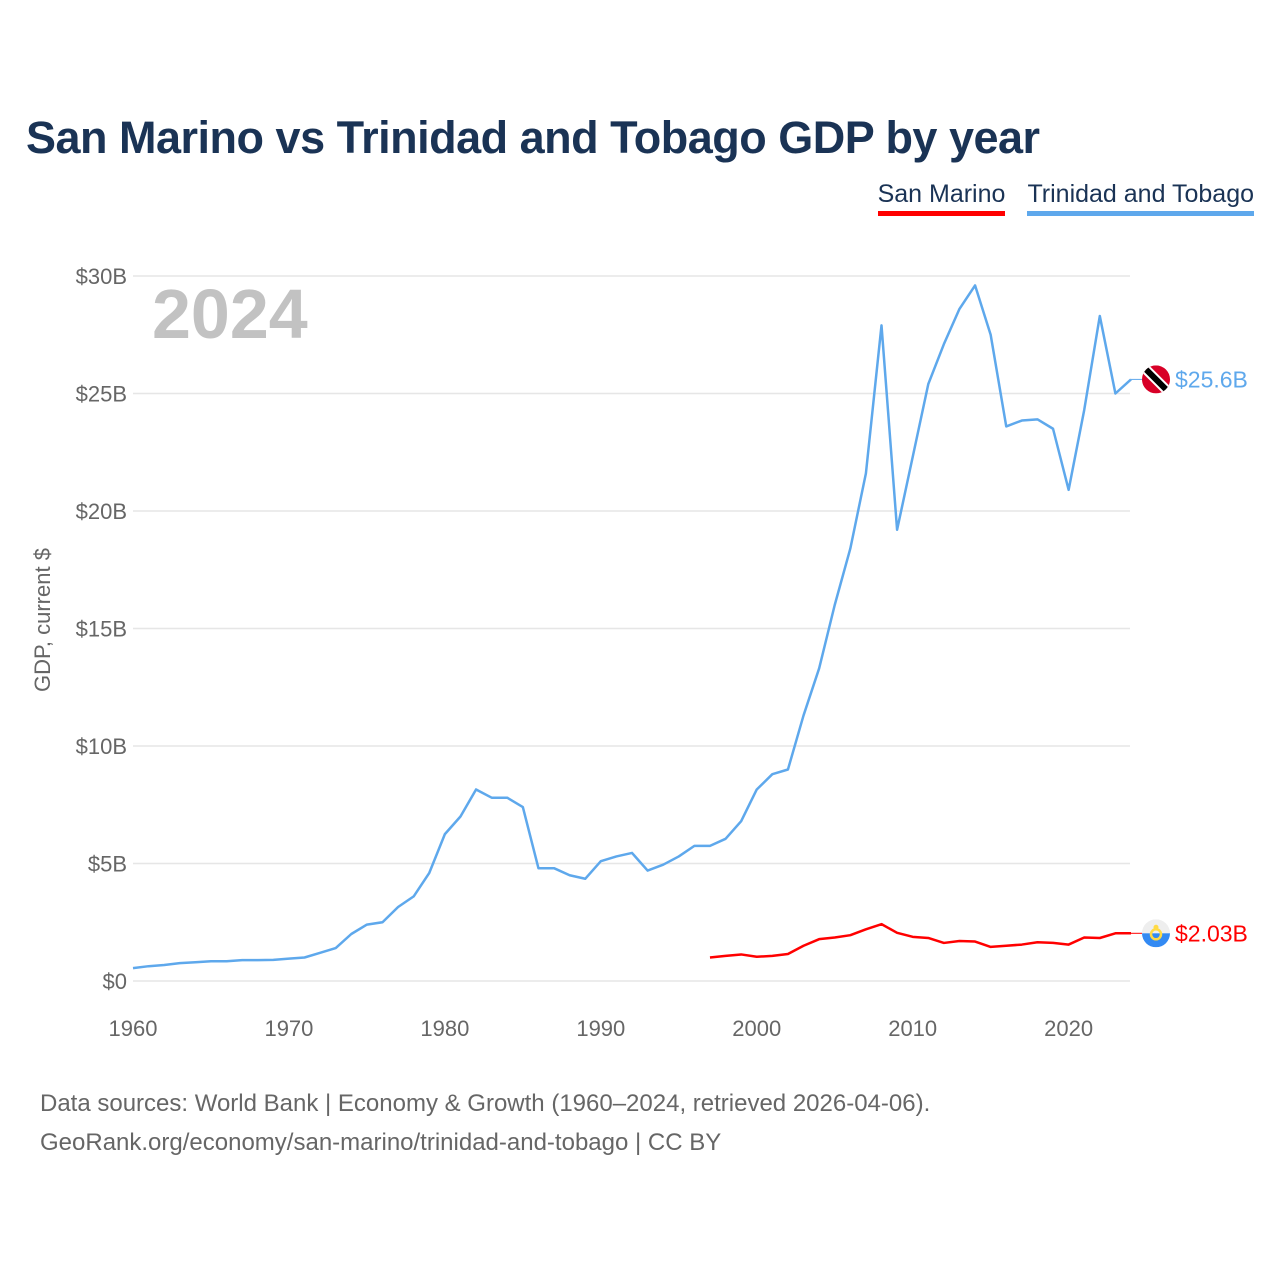  I want to click on x-tick-label: 1970, so click(288, 1028).